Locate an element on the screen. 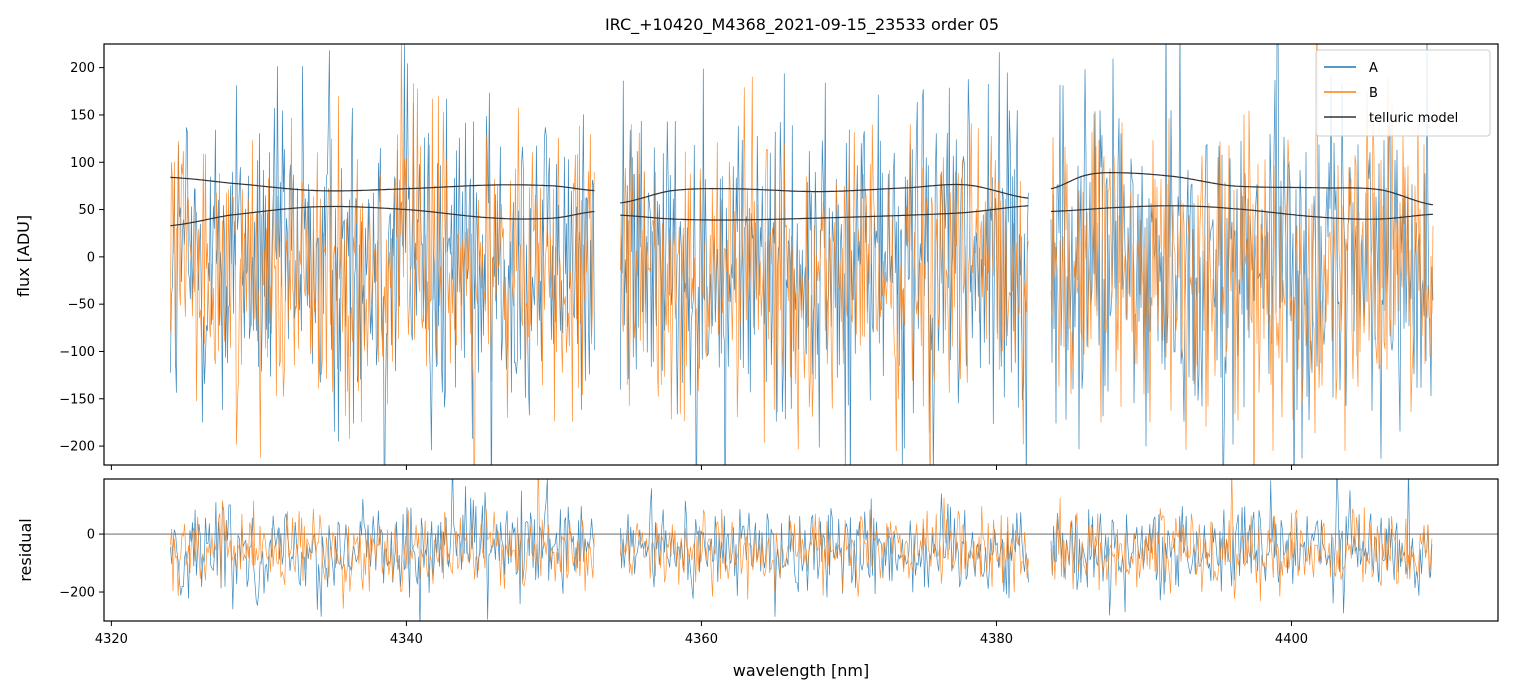 This screenshot has width=1513, height=696. spectrum-y-axis-label: flux [ADU] is located at coordinates (23, 256).